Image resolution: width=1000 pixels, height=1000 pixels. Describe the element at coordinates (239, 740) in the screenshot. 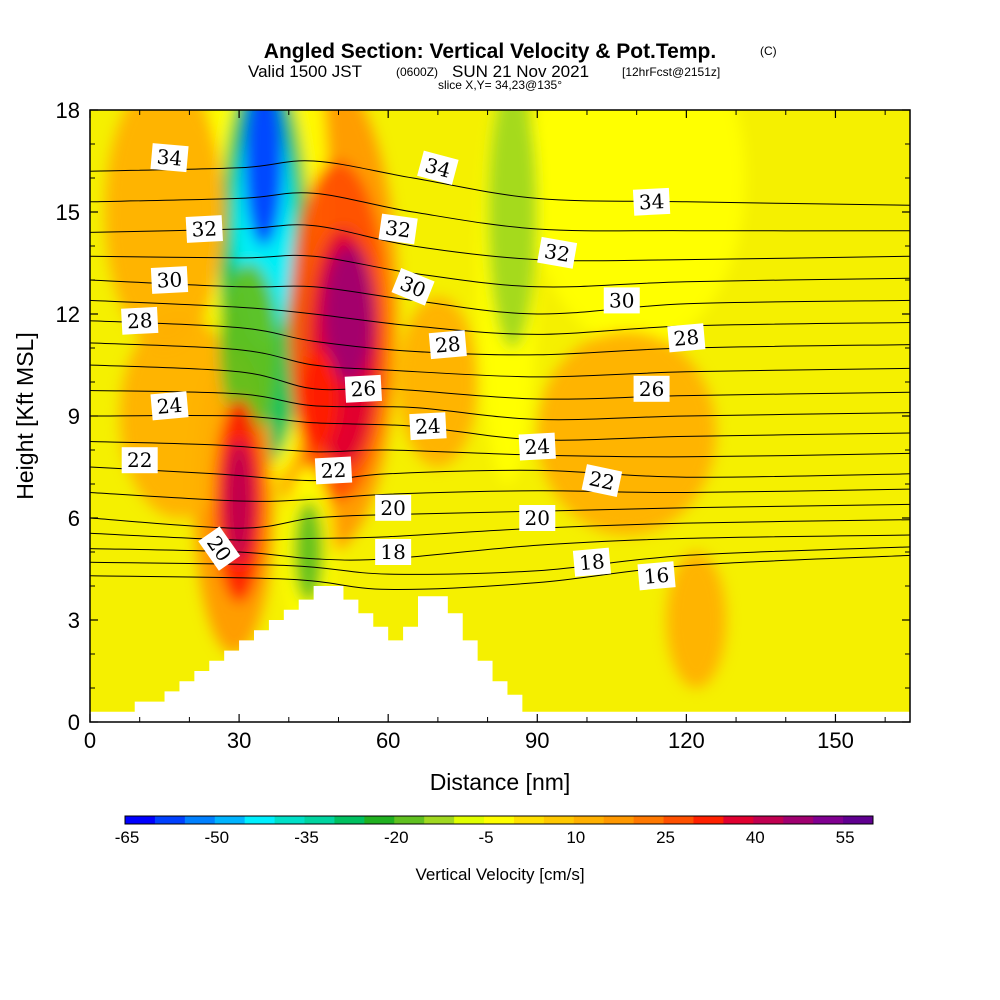

I see `x-tick-label: 30` at that location.